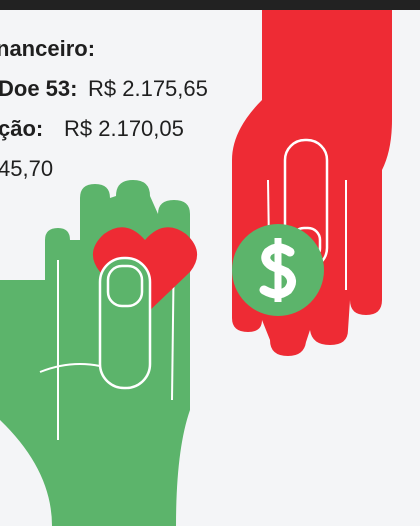 This screenshot has height=526, width=420. Describe the element at coordinates (21, 128) in the screenshot. I see `line-label: ção:` at that location.